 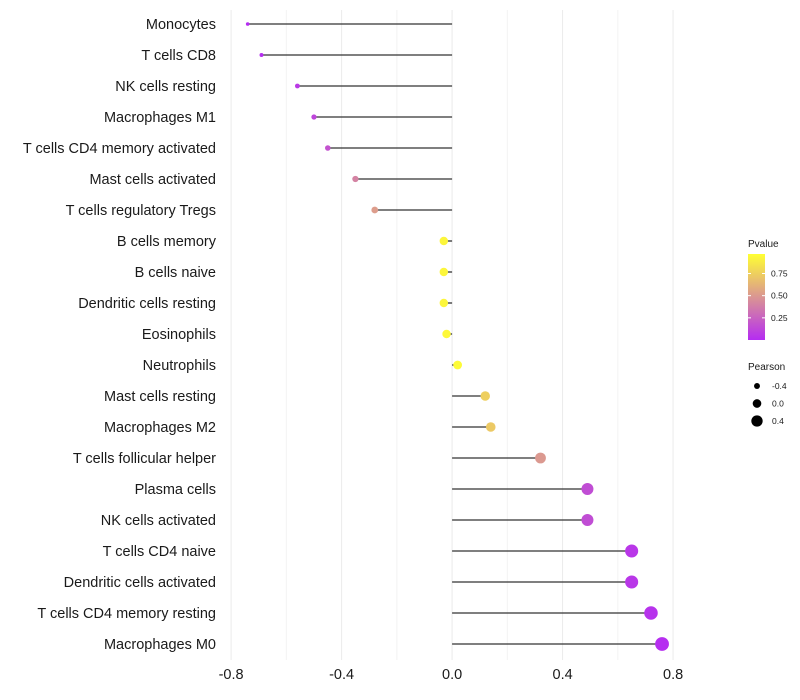 What do you see at coordinates (141, 211) in the screenshot?
I see `category-label: T cells regulatory Tregs` at bounding box center [141, 211].